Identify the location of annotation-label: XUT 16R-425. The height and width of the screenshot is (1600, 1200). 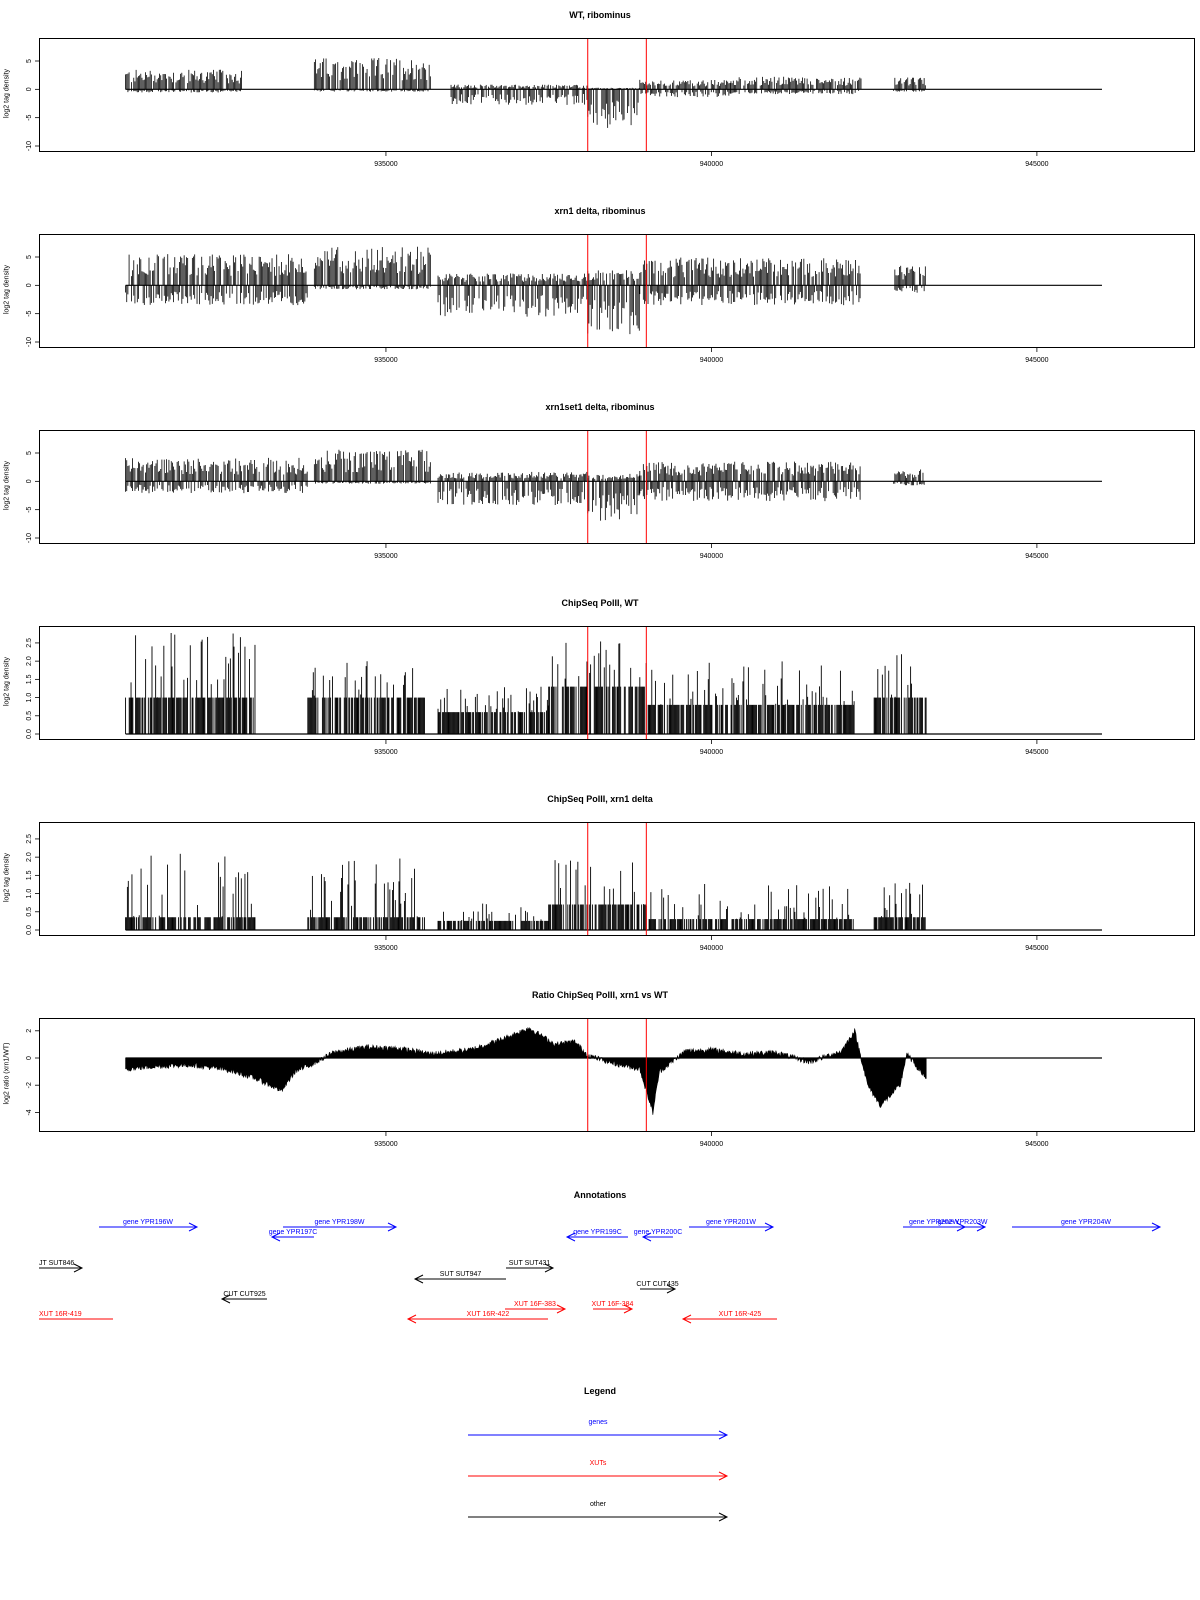
(740, 1314).